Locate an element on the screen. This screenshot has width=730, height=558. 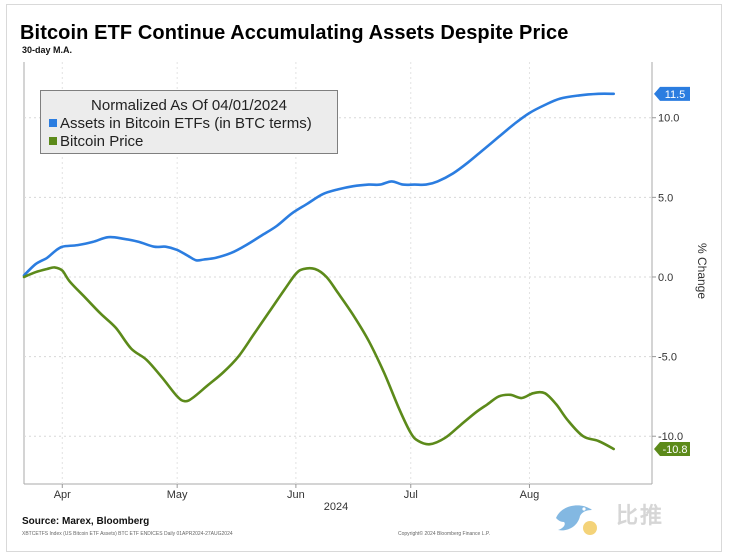
y-tick-label: 0.0 is located at coordinates (665, 278).